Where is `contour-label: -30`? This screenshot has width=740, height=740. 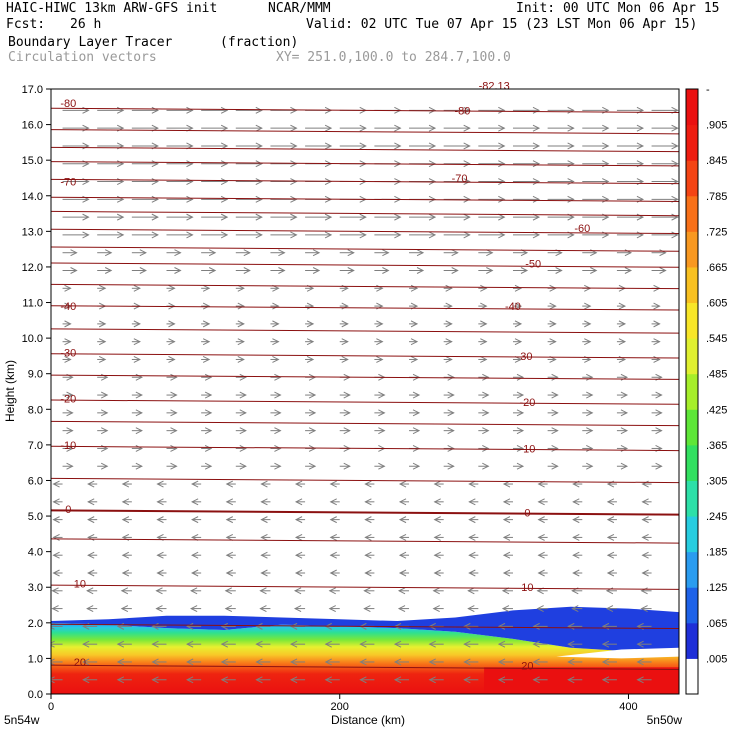
contour-label: -30 is located at coordinates (525, 357).